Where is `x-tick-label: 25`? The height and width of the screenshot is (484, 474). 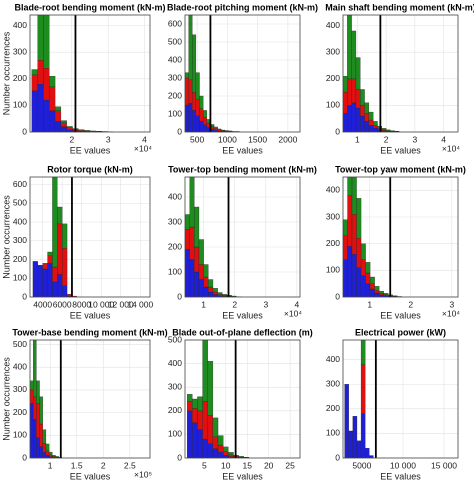
x-tick-label: 25 is located at coordinates (290, 465).